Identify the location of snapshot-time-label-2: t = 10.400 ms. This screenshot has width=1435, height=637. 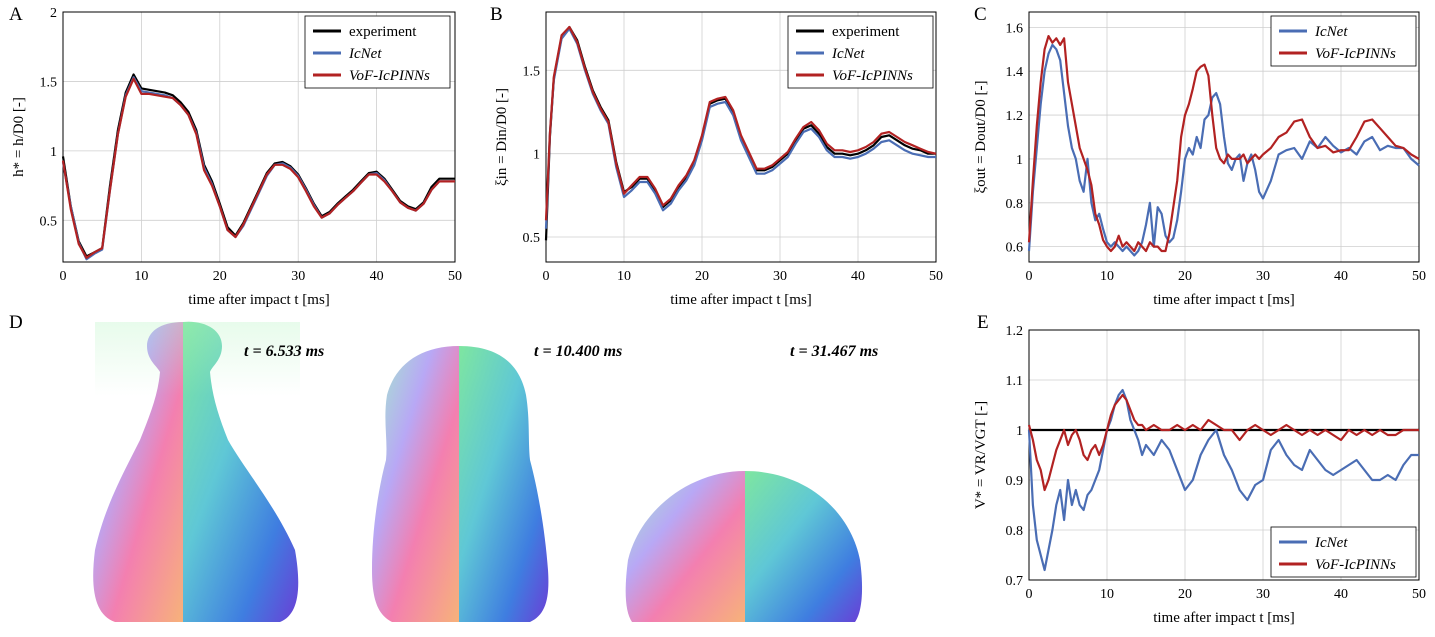
(578, 351).